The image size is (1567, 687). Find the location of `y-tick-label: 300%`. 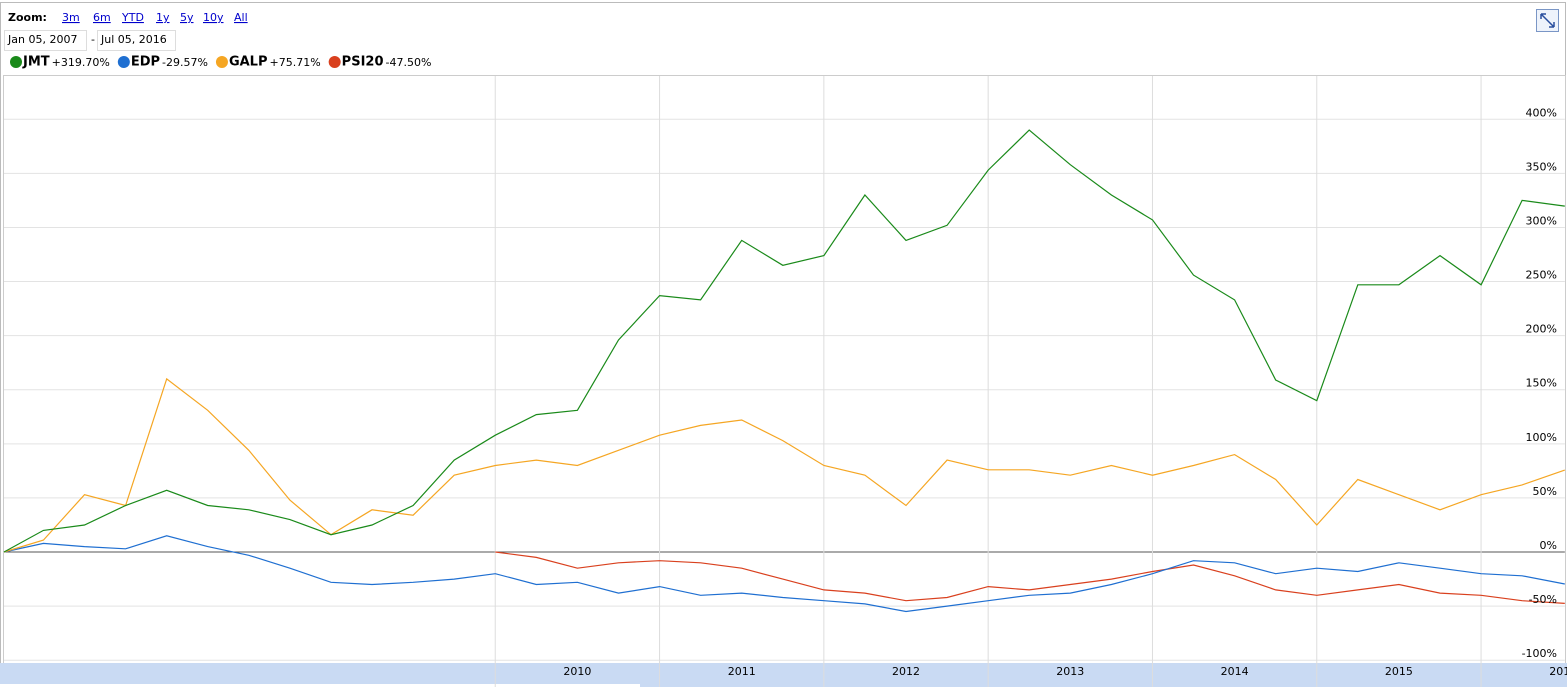

y-tick-label: 300% is located at coordinates (1541, 220).